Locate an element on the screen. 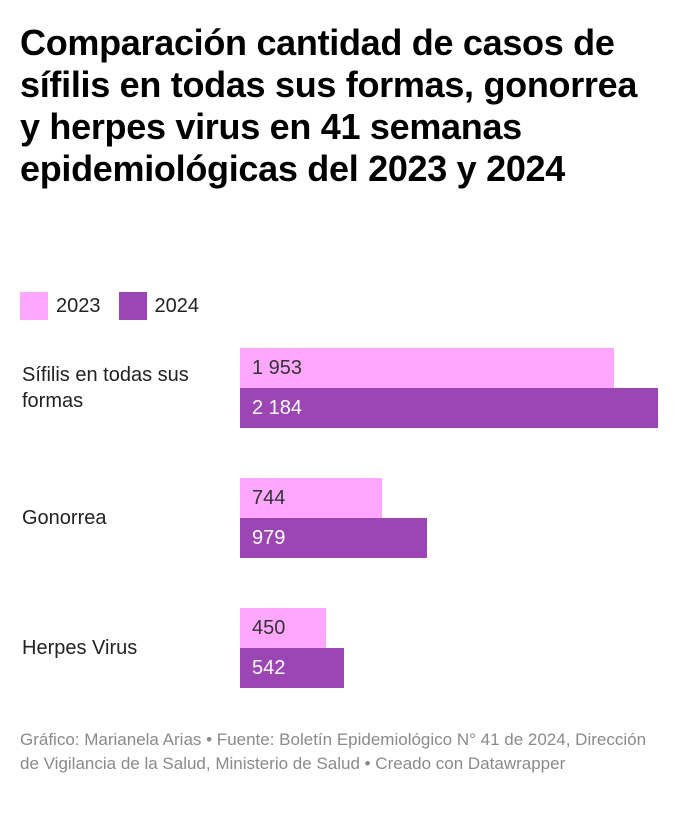 The image size is (680, 828). bar-value-label: 2 184 is located at coordinates (277, 408).